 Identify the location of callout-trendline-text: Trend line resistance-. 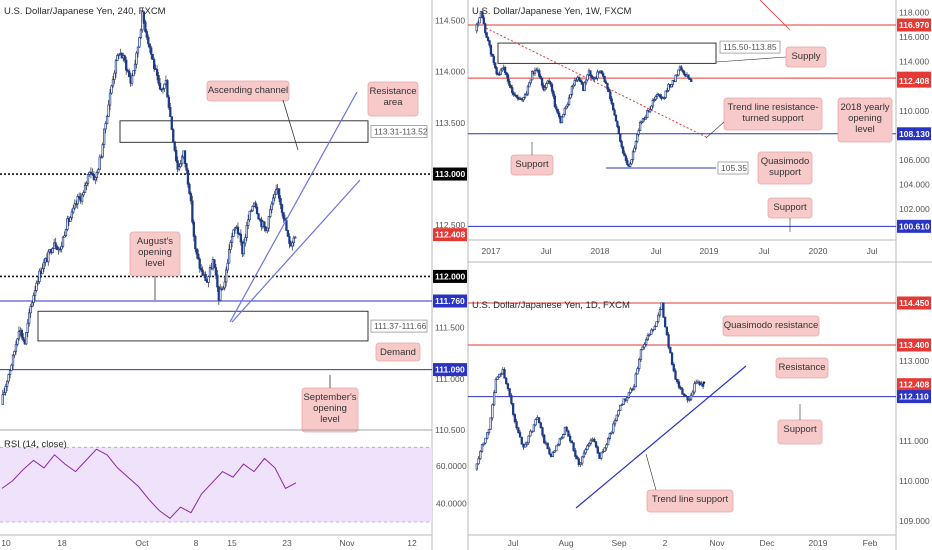
(773, 107).